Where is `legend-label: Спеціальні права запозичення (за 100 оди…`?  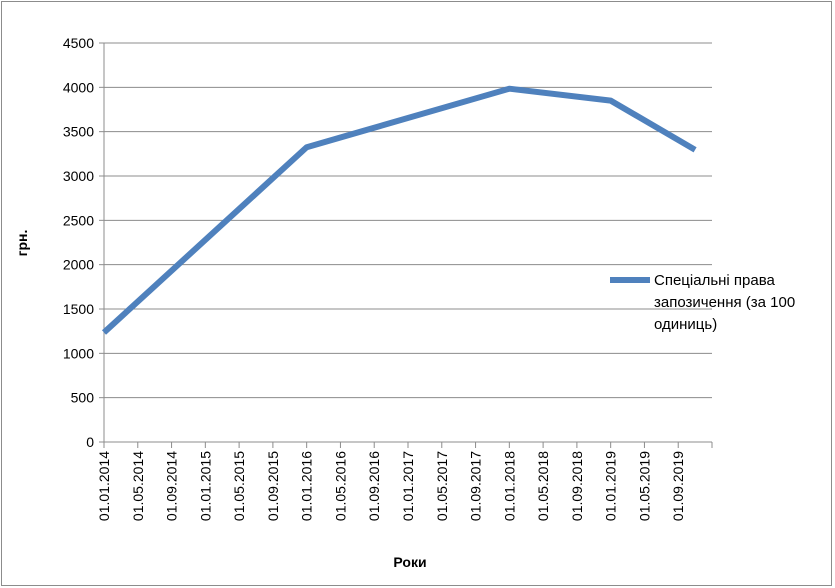
legend-label: Спеціальні права запозичення (за 100 оди… is located at coordinates (726, 302).